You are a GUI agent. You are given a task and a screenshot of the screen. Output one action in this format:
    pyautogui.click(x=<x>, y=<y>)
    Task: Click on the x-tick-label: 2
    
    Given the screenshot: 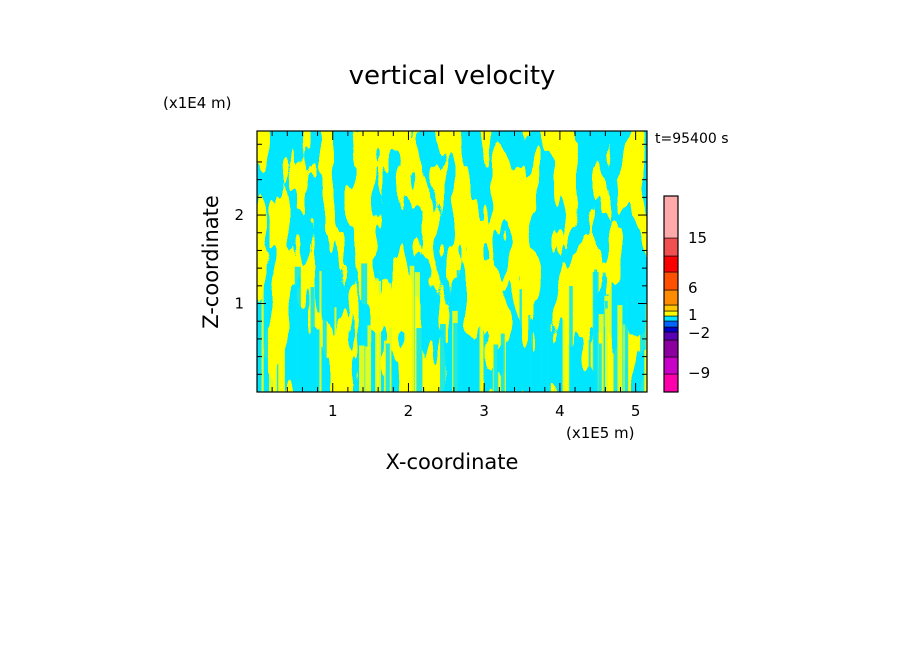 What is the action you would take?
    pyautogui.click(x=409, y=411)
    